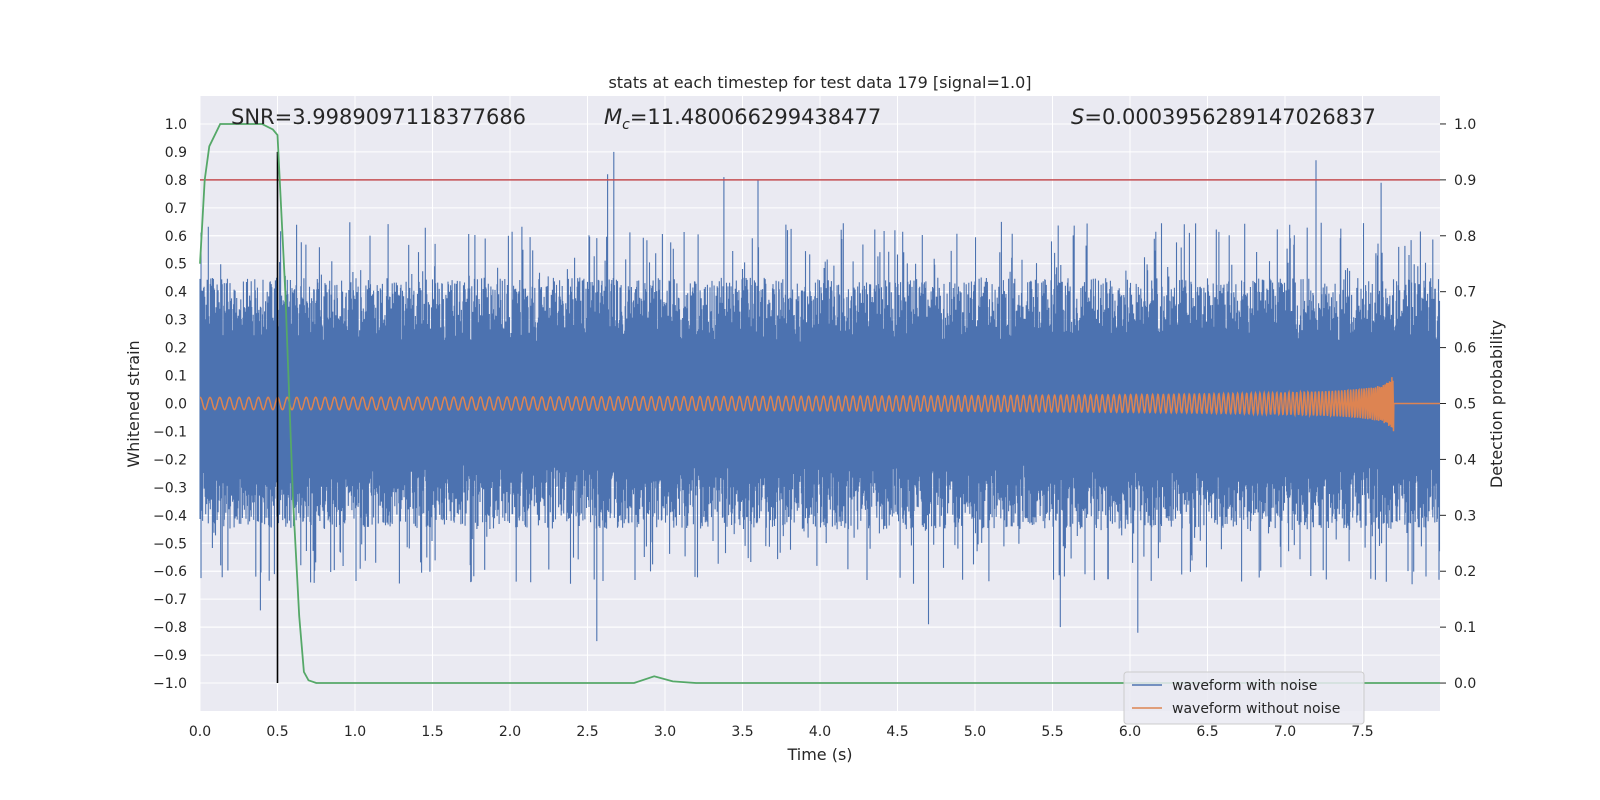 This screenshot has height=800, width=1600. What do you see at coordinates (1465, 125) in the screenshot?
I see `y2-tick-label: 1.0` at bounding box center [1465, 125].